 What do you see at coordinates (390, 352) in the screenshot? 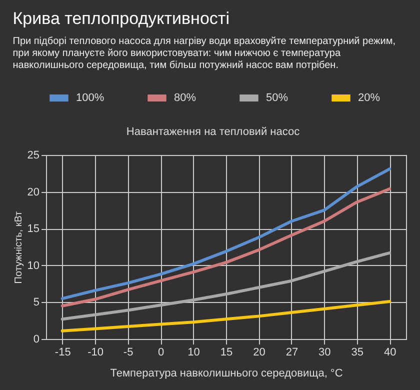
I see `x-tick-label: 40` at bounding box center [390, 352].